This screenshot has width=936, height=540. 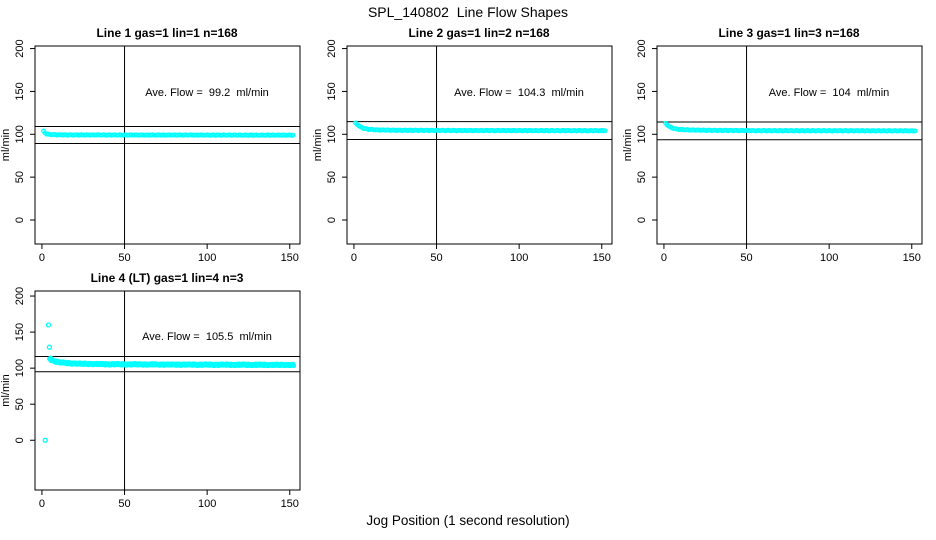 What do you see at coordinates (468, 520) in the screenshot?
I see `x-axis-shared-label: Jog Position (1 second resolution)` at bounding box center [468, 520].